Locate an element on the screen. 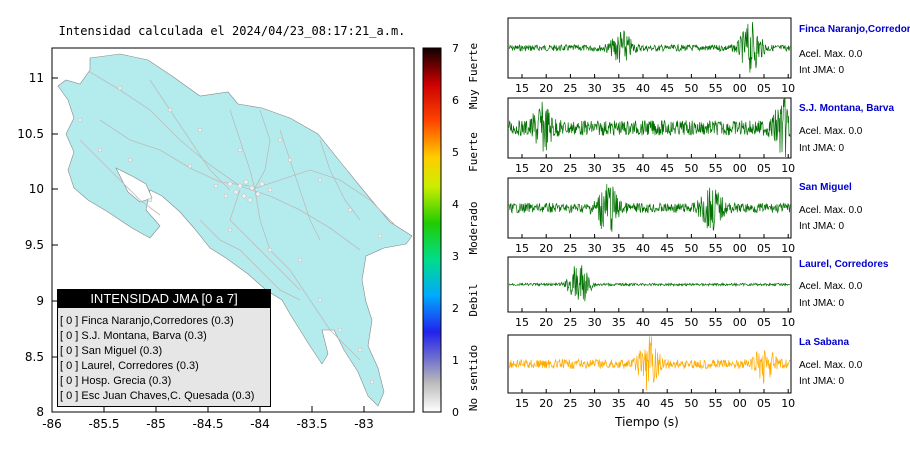 The width and height of the screenshot is (910, 460). legend-item: [ 0 ] S.J. Montana, Barva (0.3) is located at coordinates (133, 336).